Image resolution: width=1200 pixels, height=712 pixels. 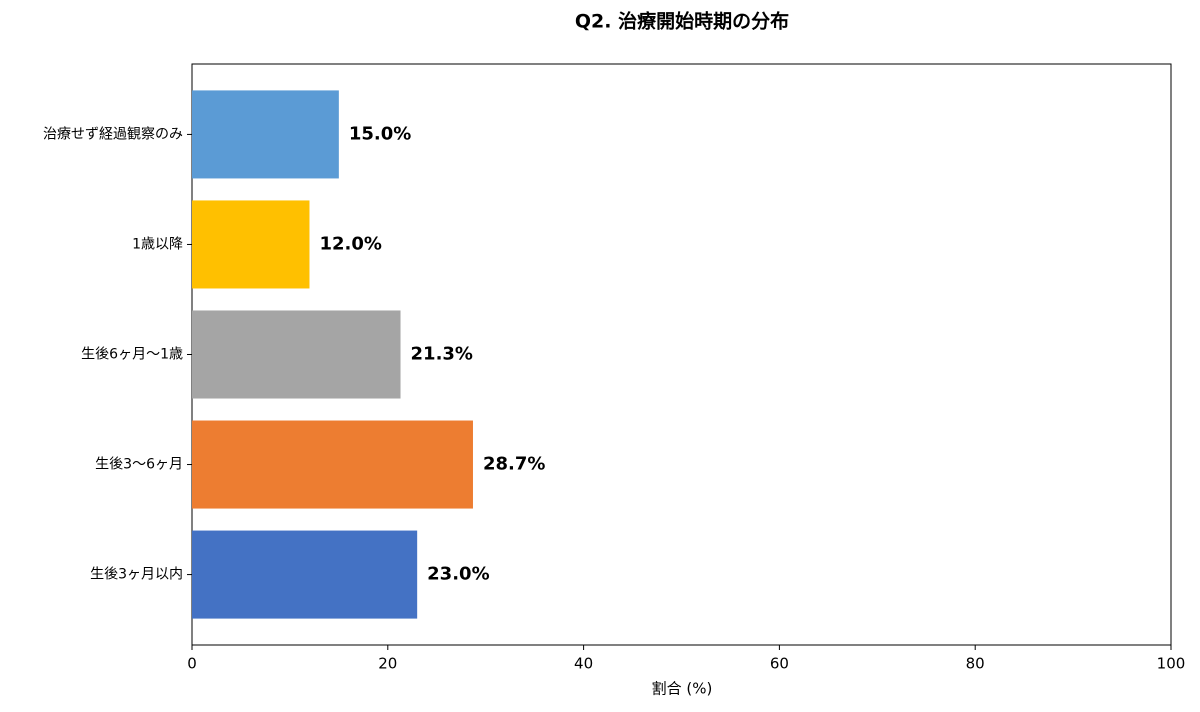 What do you see at coordinates (157, 244) in the screenshot?
I see `y-tick-label: 1歳以降` at bounding box center [157, 244].